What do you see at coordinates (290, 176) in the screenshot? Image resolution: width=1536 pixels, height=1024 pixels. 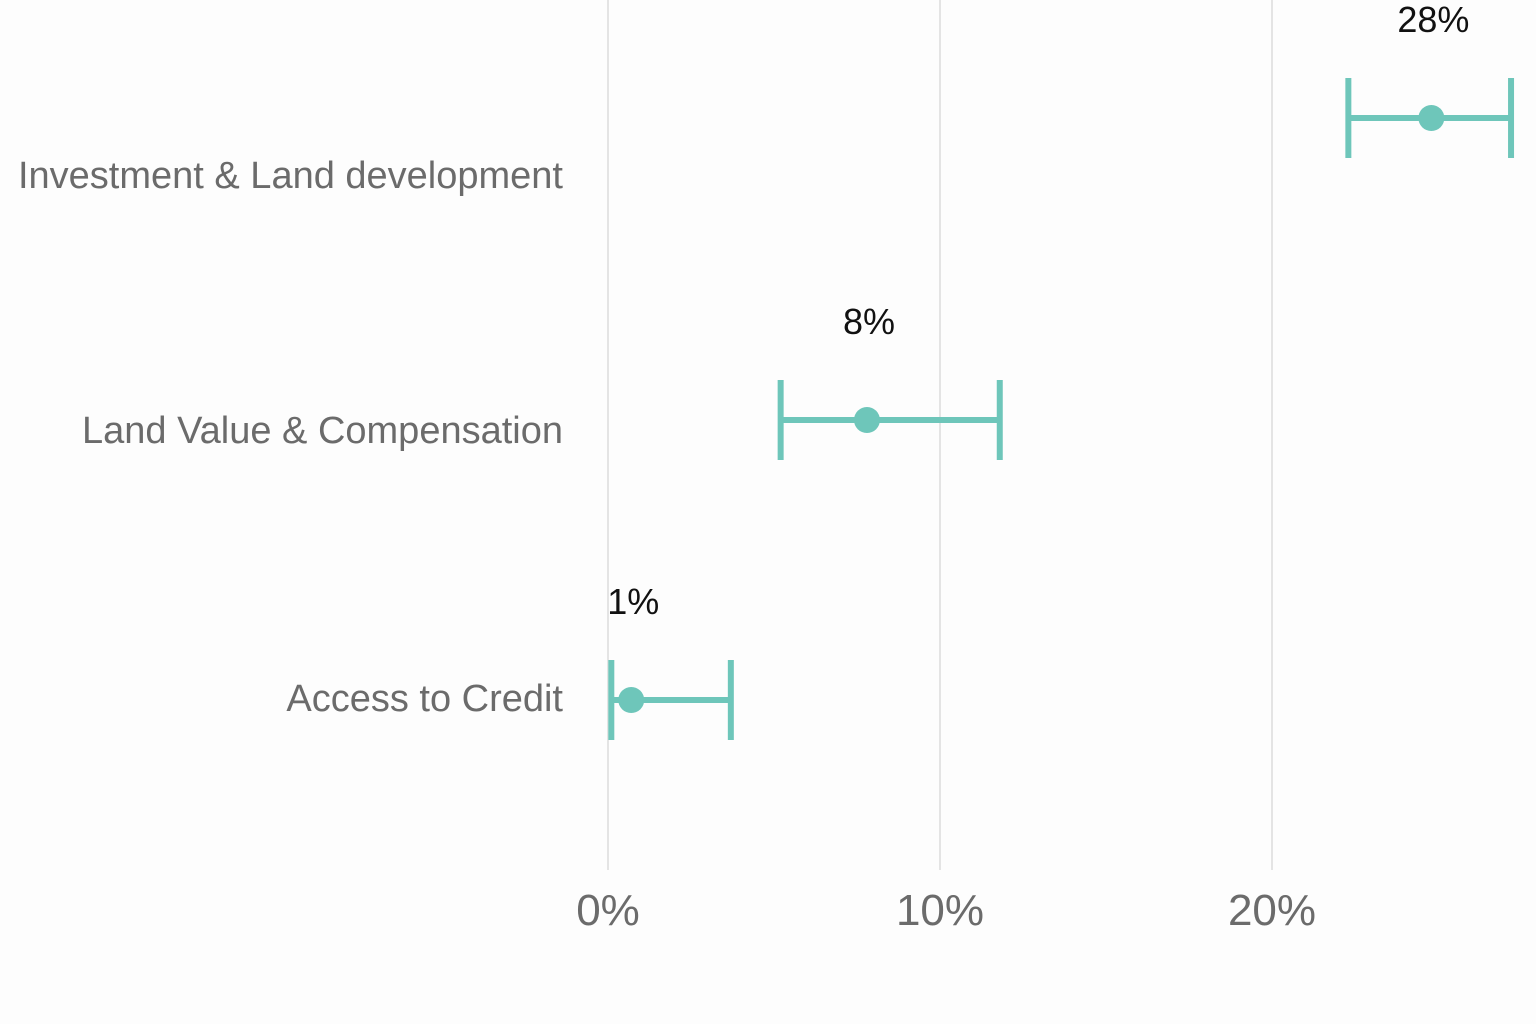 I see `category-label: Investment & Land development` at bounding box center [290, 176].